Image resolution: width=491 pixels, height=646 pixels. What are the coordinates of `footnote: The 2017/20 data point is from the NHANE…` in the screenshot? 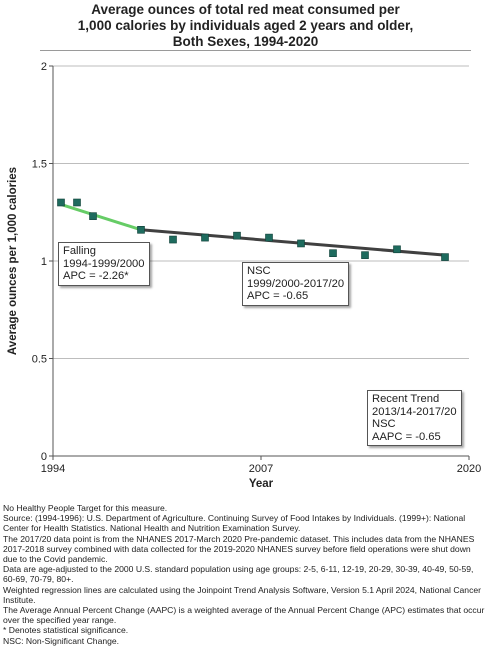 It's located at (239, 549).